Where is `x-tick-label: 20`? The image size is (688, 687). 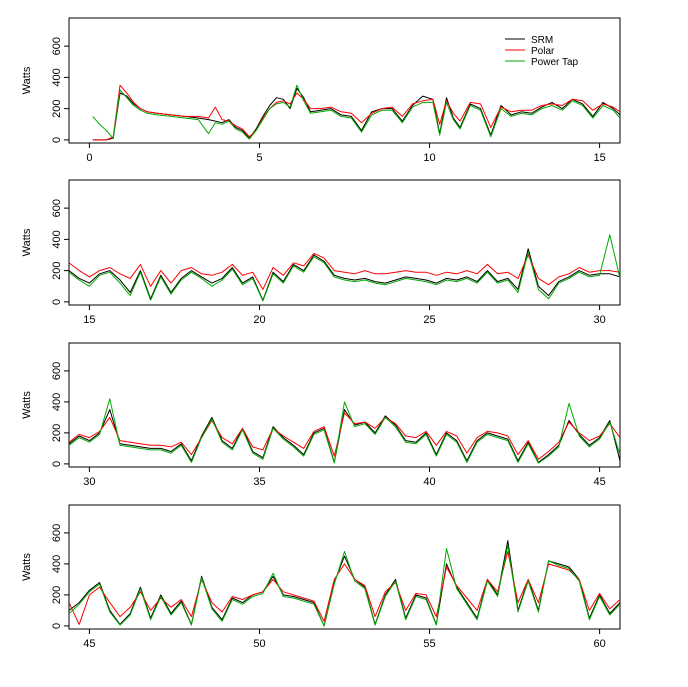
x-tick-label: 20 is located at coordinates (259, 320).